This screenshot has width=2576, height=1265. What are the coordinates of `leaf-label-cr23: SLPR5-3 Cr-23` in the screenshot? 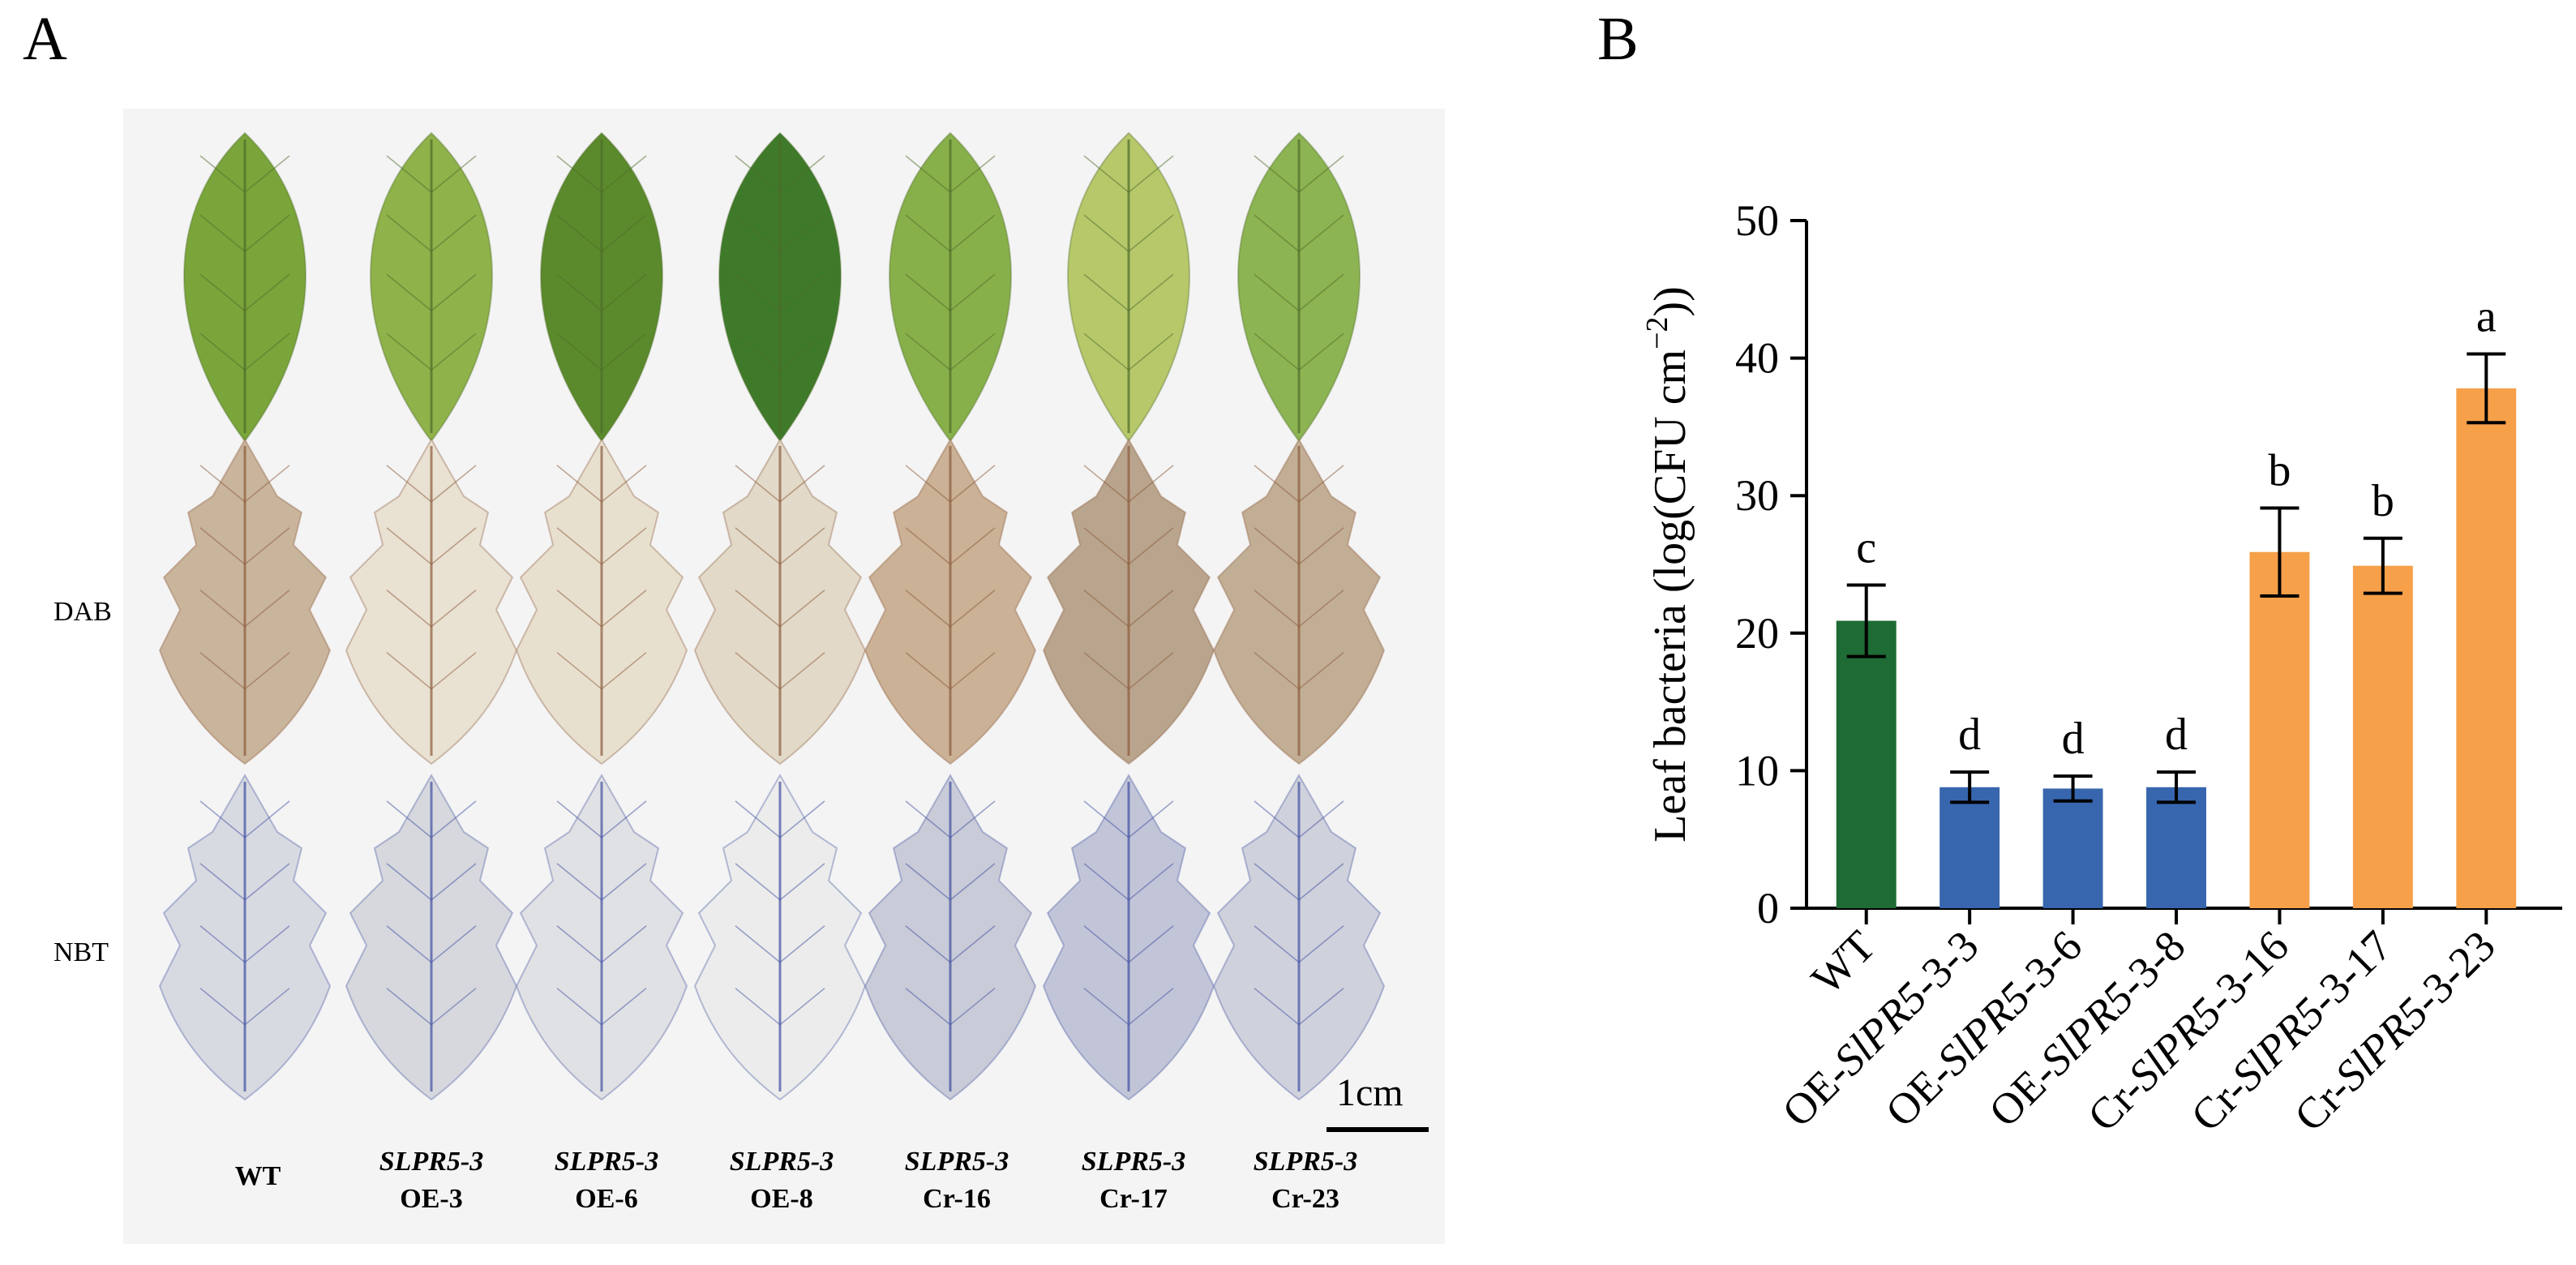 It's located at (1305, 1180).